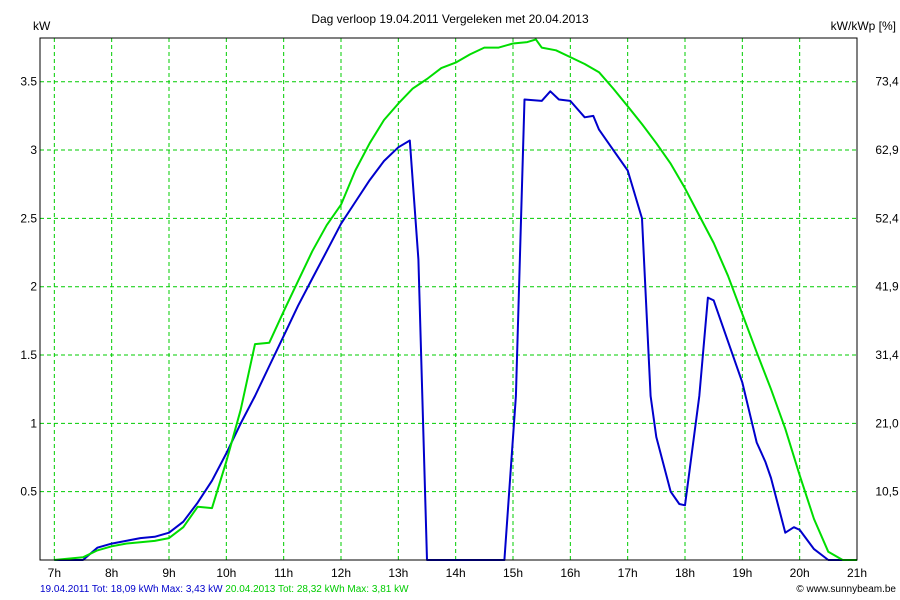 This screenshot has height=600, width=900. Describe the element at coordinates (28, 492) in the screenshot. I see `y-left-tick-label: 0.5` at that location.